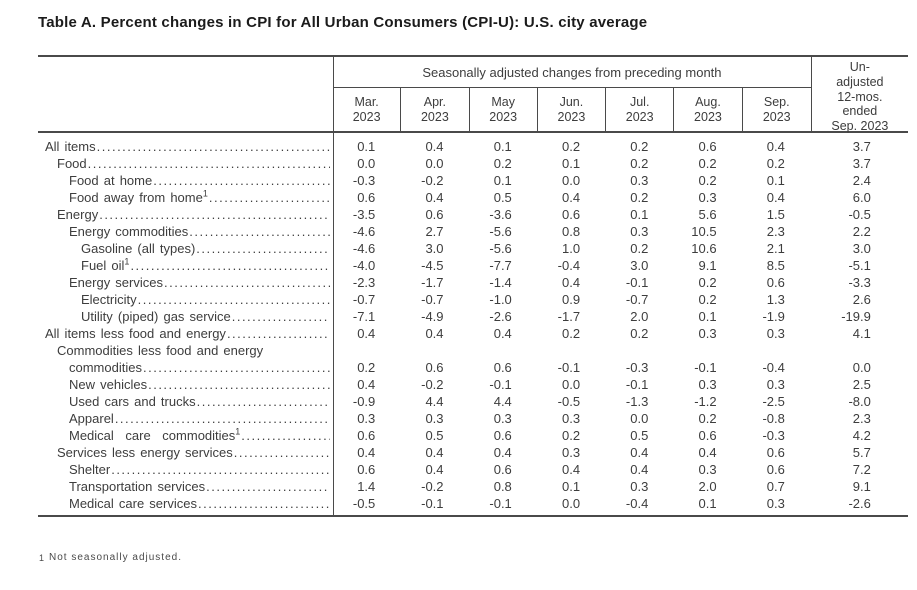  Describe the element at coordinates (364, 401) in the screenshot. I see `data-cell: -0.9` at that location.